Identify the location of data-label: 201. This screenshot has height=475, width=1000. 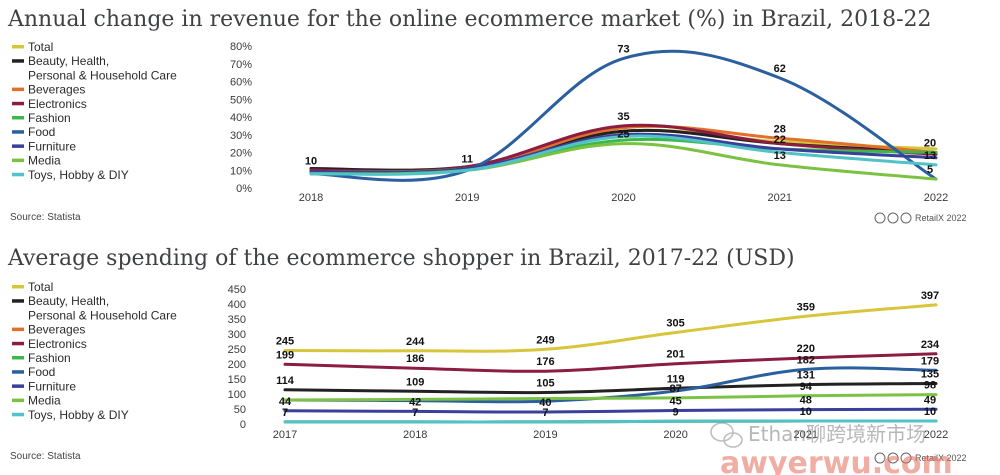
(675, 355).